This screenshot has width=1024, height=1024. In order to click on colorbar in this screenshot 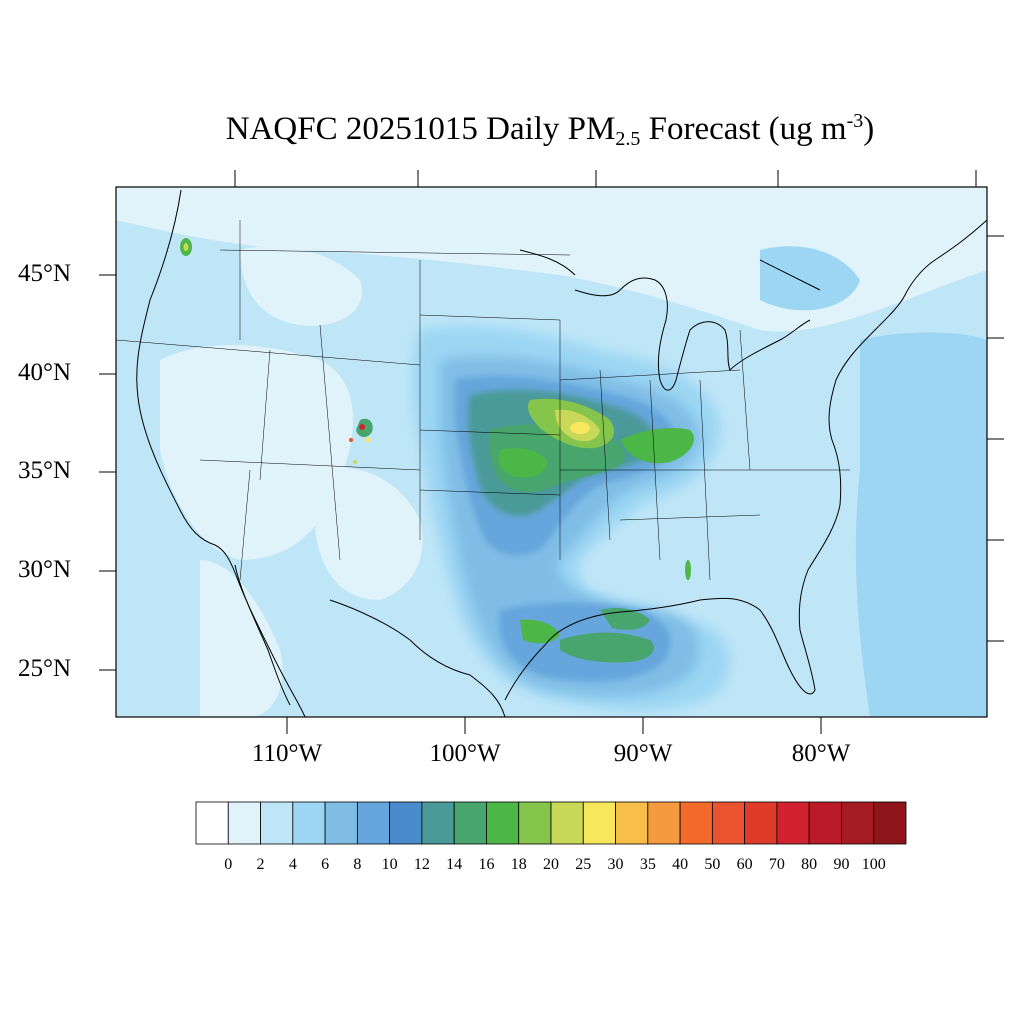, I will do `click(551, 823)`.